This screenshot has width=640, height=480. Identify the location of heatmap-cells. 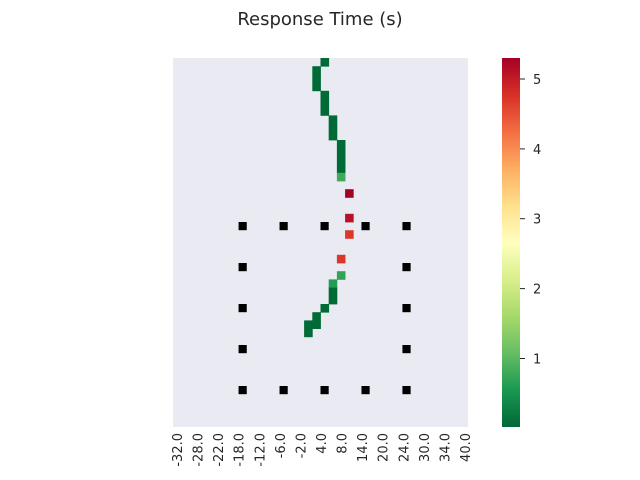
(329, 198).